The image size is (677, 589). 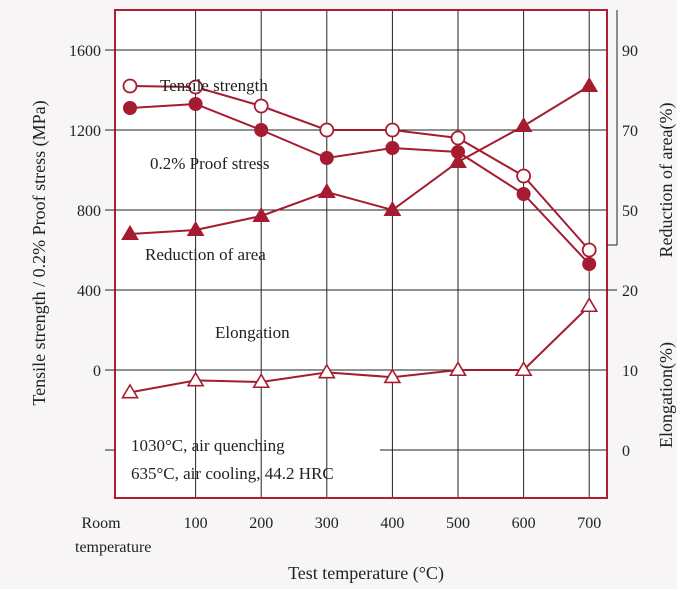 I want to click on y-left-tick-label: 1600, so click(x=85, y=51).